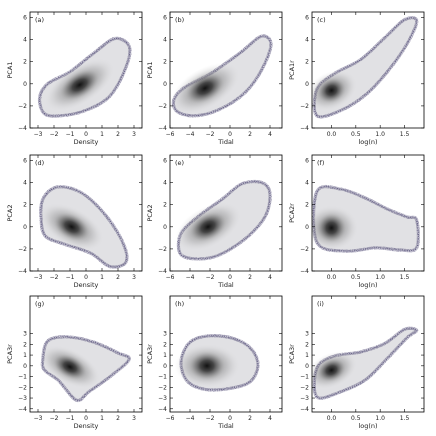  I want to click on x-tick-label: −3, so click(38, 134).